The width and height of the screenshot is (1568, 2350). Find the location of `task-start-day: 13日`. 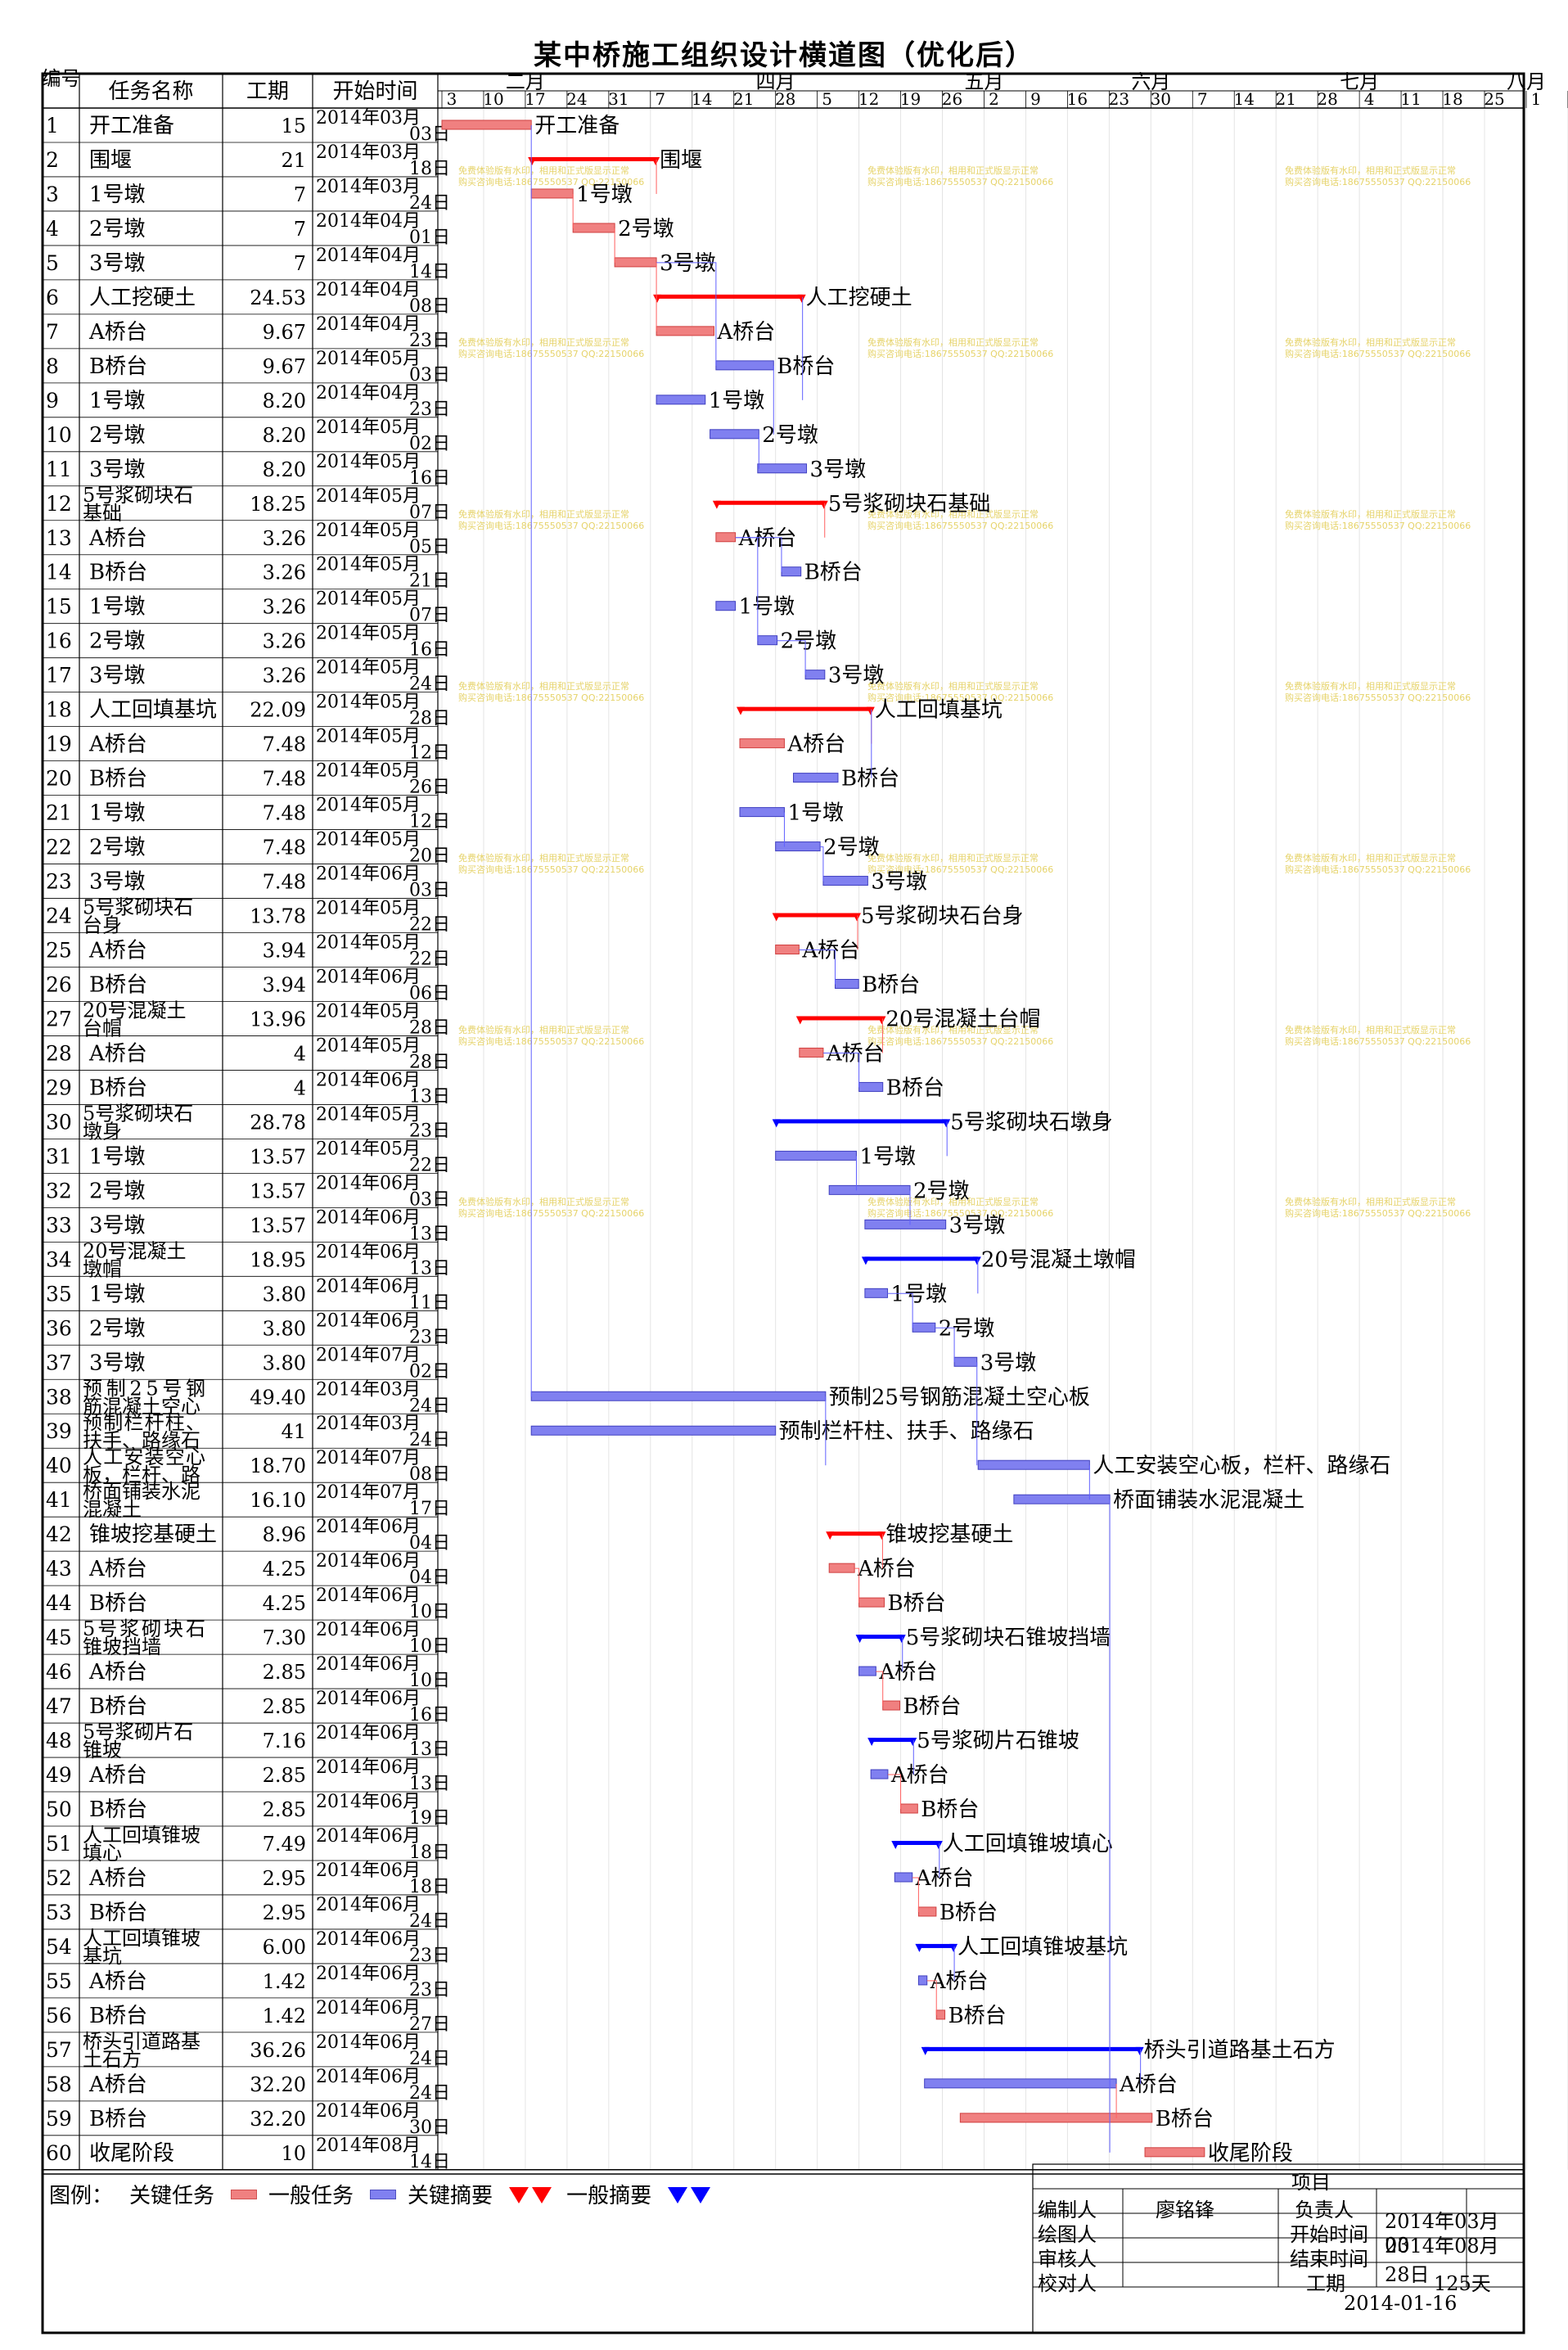

task-start-day: 13日 is located at coordinates (429, 1784).